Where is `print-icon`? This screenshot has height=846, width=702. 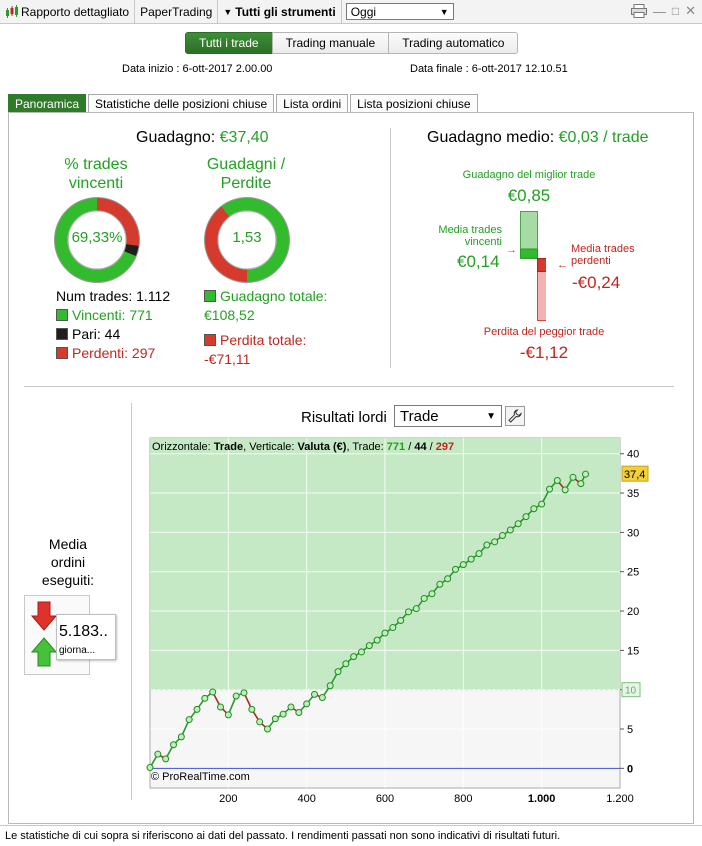
print-icon is located at coordinates (638, 11).